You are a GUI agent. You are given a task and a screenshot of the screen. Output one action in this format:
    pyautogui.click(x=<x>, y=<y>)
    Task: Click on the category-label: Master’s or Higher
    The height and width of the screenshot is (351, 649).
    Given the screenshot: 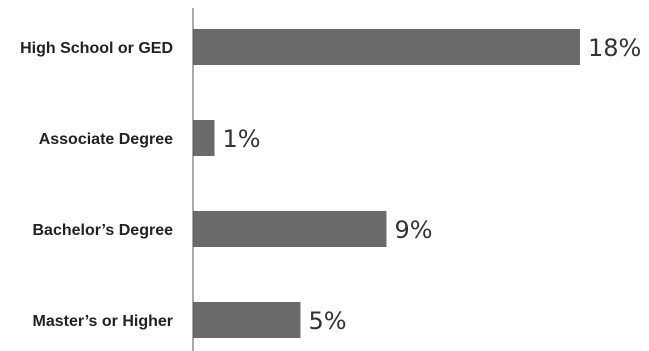 What is the action you would take?
    pyautogui.click(x=103, y=321)
    